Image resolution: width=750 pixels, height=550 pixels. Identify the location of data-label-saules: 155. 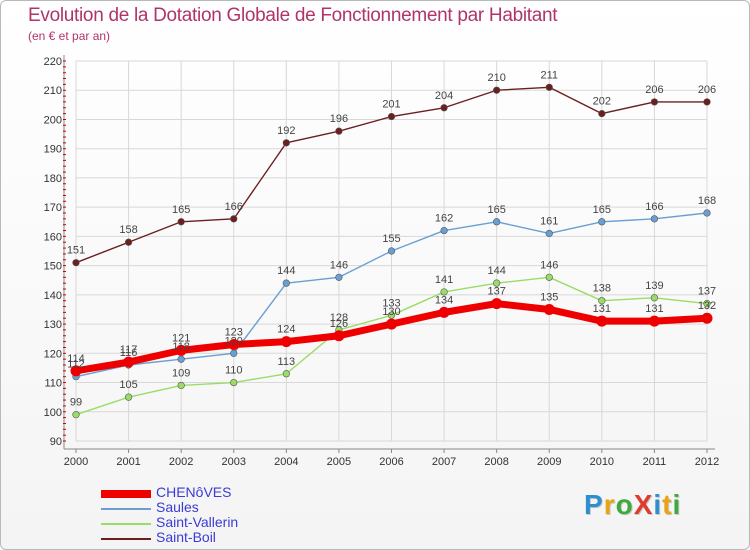
(391, 239).